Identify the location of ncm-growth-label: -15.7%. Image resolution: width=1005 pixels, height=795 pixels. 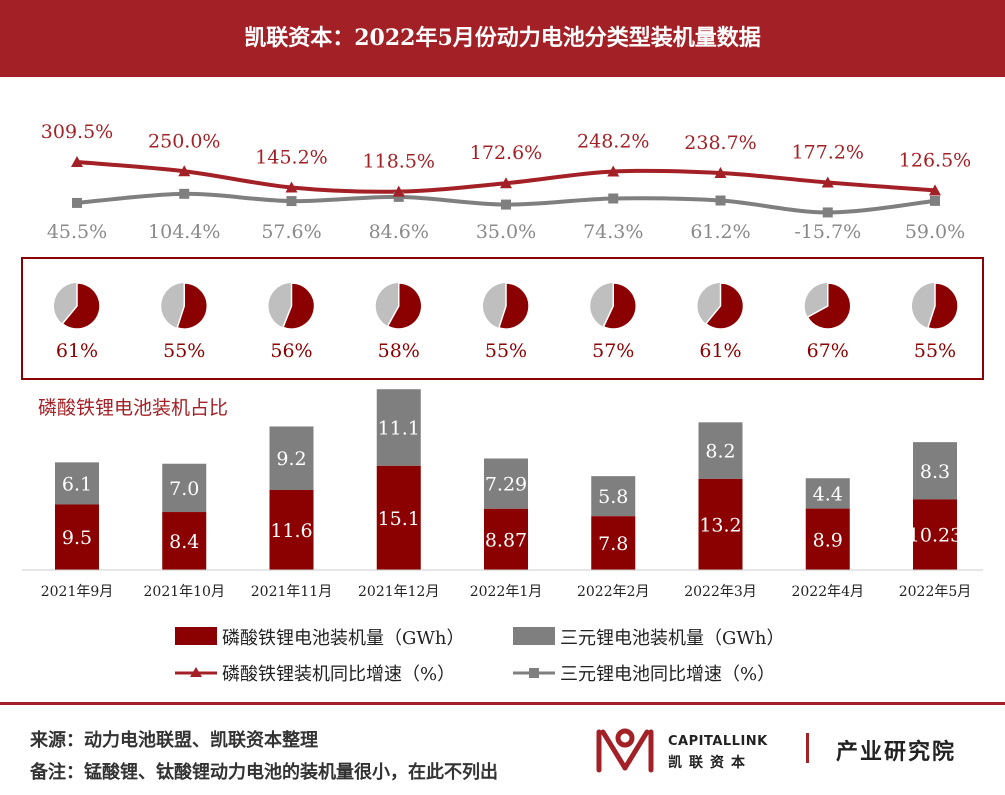
(827, 232).